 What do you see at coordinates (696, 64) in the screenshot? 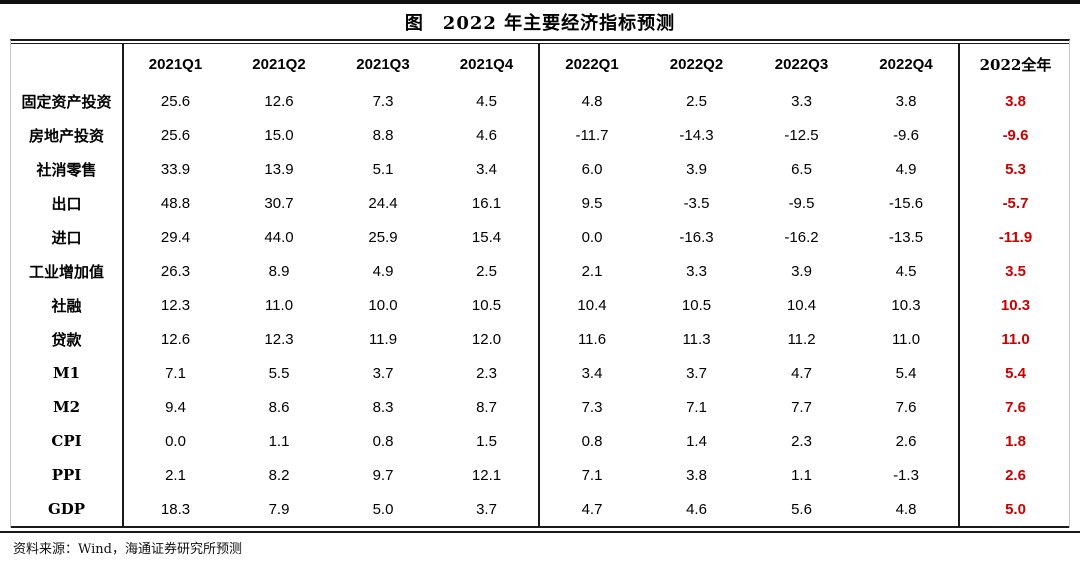
I see `column-header: 2022Q2` at bounding box center [696, 64].